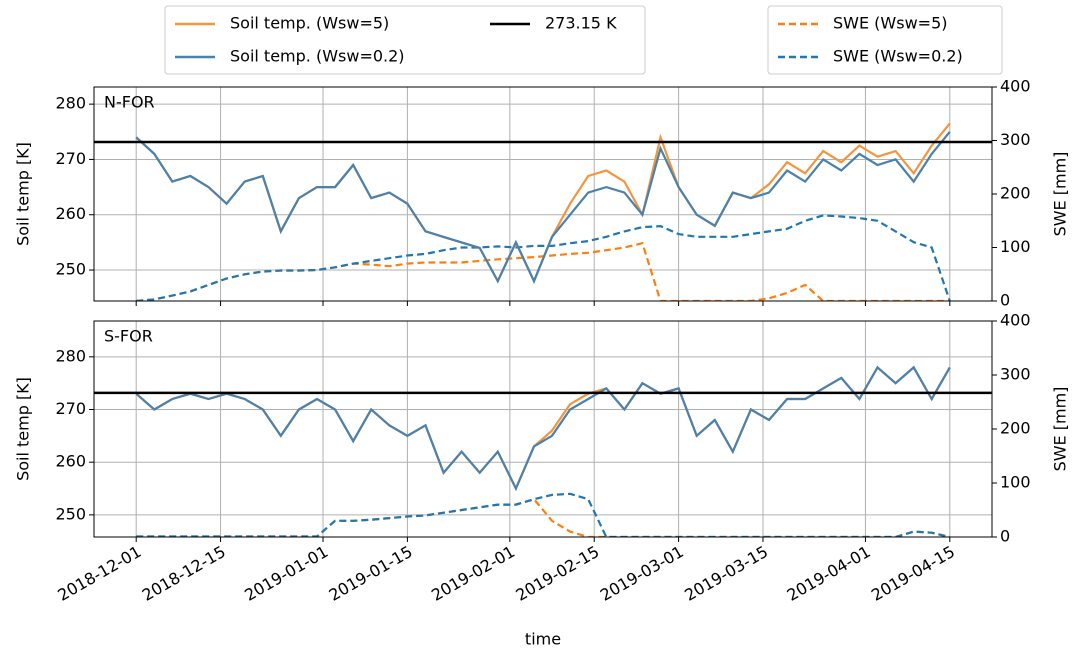  Describe the element at coordinates (128, 336) in the screenshot. I see `panel-label: S-FOR` at that location.